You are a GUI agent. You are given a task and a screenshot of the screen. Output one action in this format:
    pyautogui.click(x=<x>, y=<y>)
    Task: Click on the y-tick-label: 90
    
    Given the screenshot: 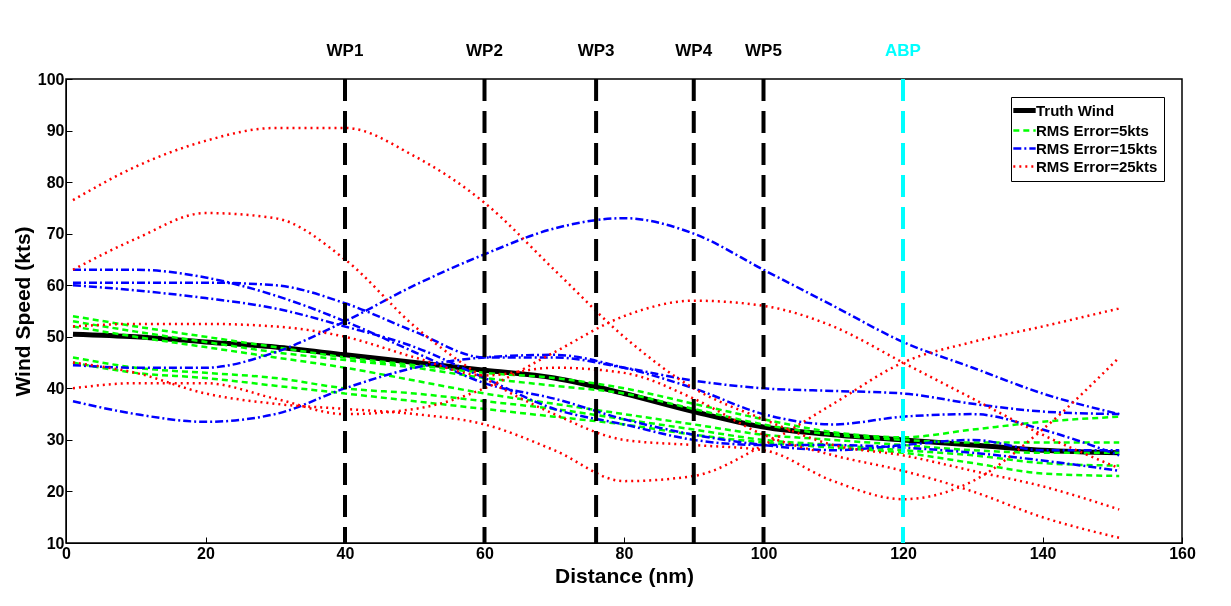 What is the action you would take?
    pyautogui.click(x=55, y=131)
    